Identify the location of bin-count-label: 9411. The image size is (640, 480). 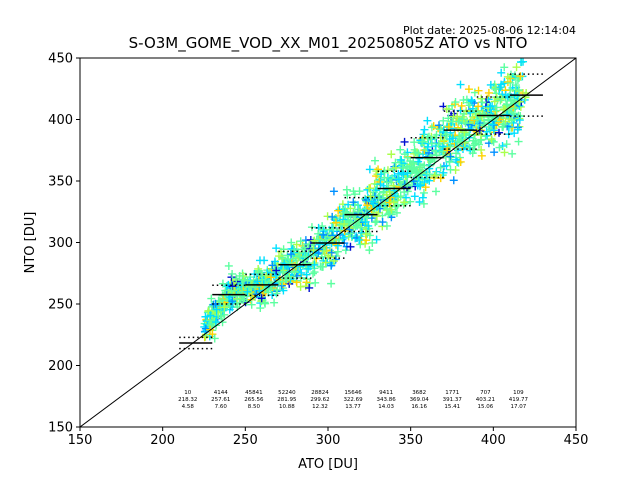
(386, 393).